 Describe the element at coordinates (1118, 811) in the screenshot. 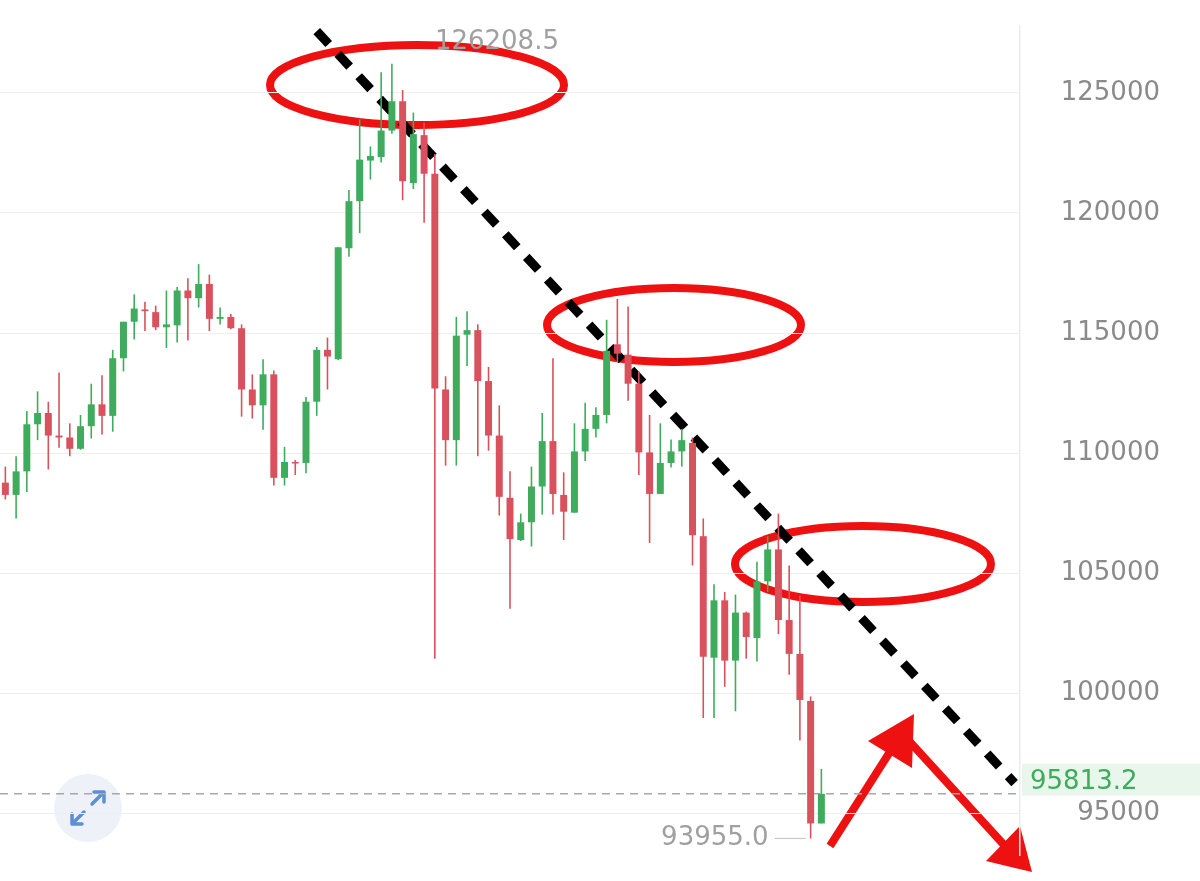

I see `y-tick-label: 95000` at that location.